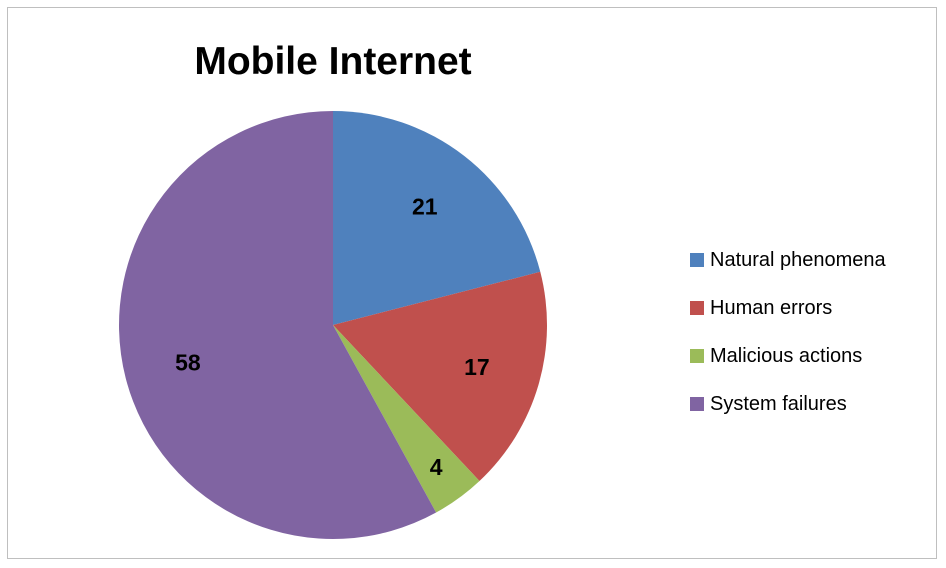 The image size is (946, 568). I want to click on legend-label: System failures, so click(778, 404).